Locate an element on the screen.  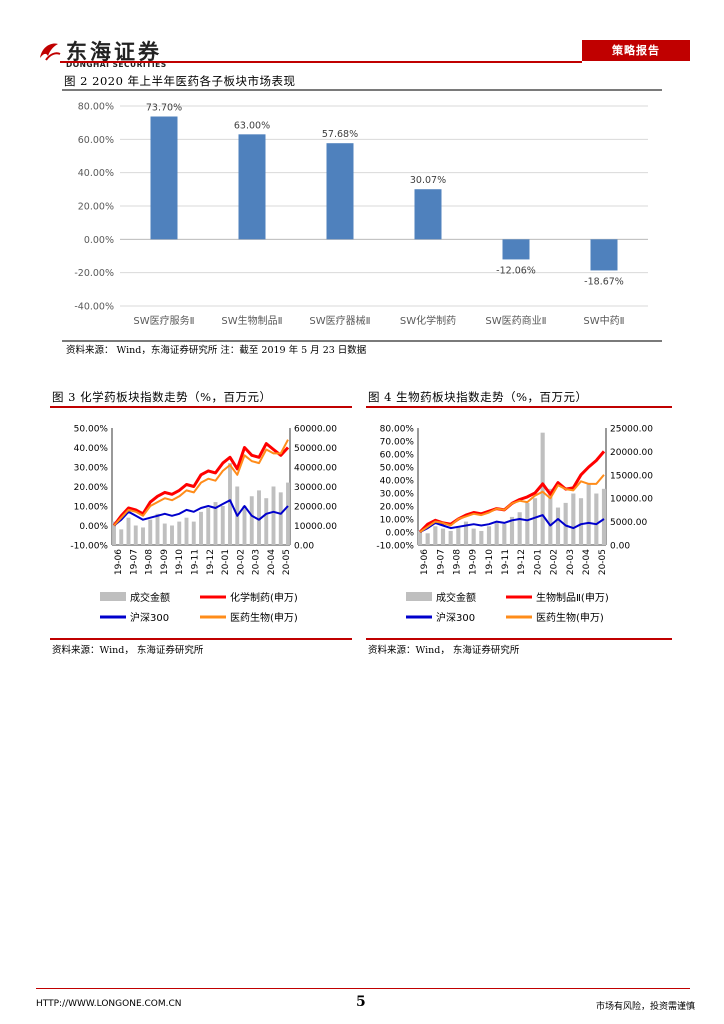
right-tick-label: 25000.00 is located at coordinates (631, 430).